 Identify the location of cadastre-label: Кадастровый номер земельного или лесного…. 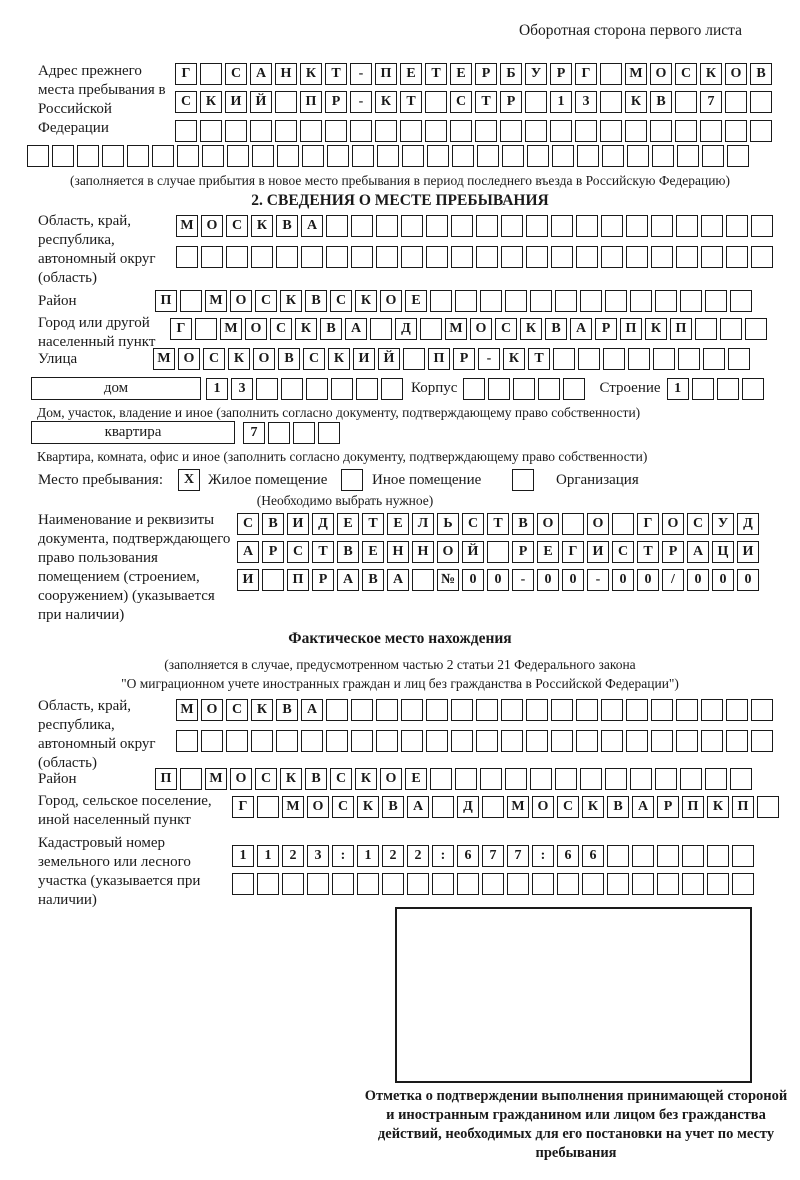
(119, 871).